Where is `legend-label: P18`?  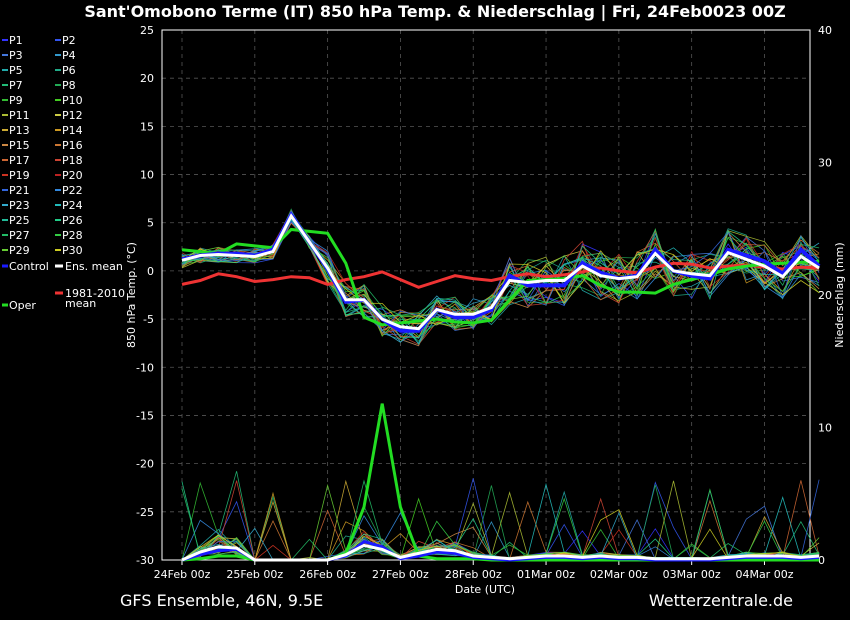
legend-label: P18 is located at coordinates (72, 160).